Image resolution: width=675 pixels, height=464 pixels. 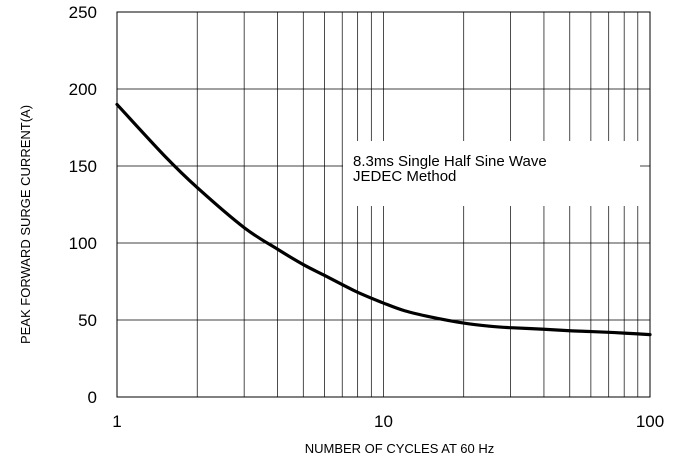 I want to click on y-tick-label: 250, so click(x=83, y=12).